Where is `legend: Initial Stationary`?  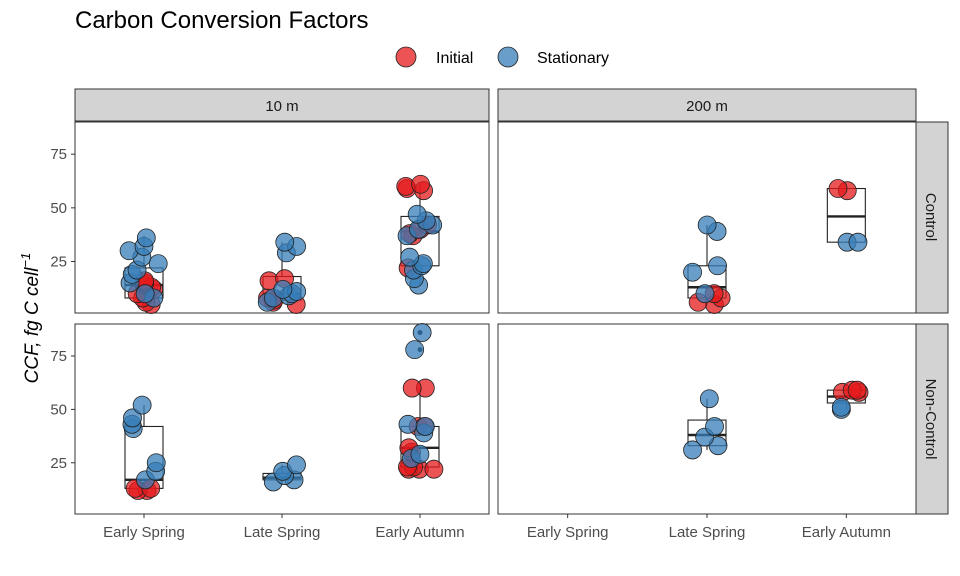
legend: Initial Stationary is located at coordinates (502, 57).